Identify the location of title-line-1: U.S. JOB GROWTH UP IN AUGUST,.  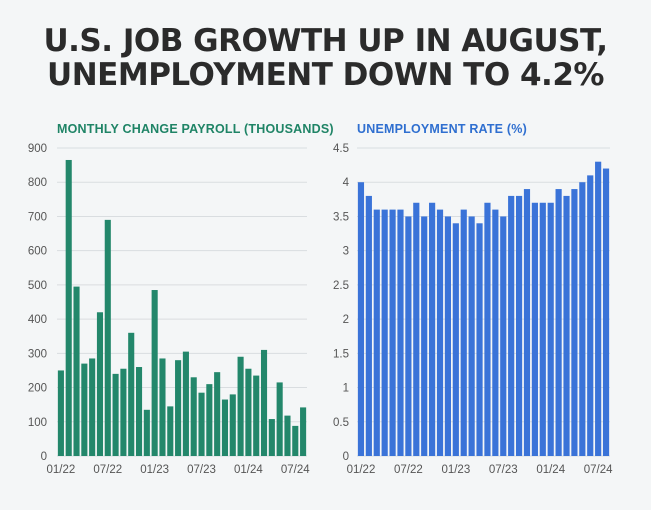
(325, 41).